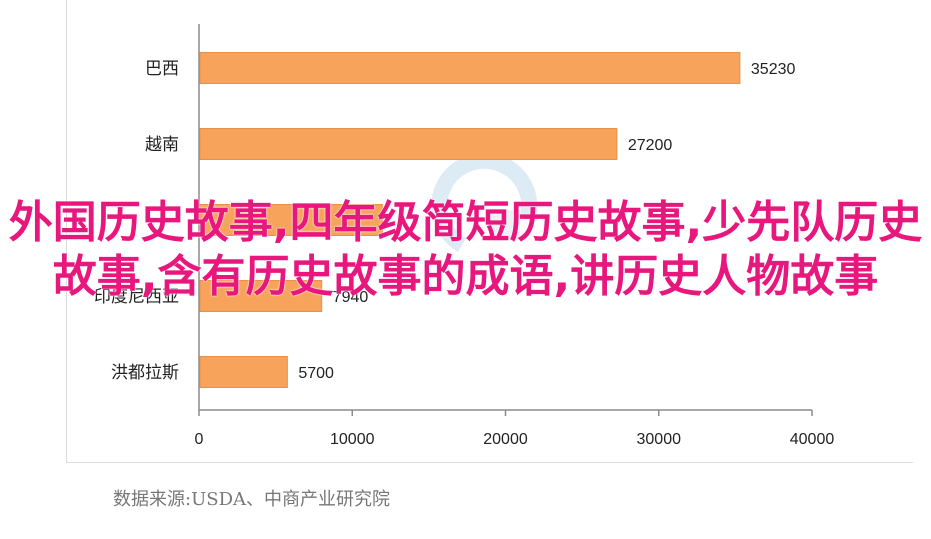 This screenshot has height=539, width=931. Describe the element at coordinates (162, 145) in the screenshot. I see `category-label: 越南` at that location.